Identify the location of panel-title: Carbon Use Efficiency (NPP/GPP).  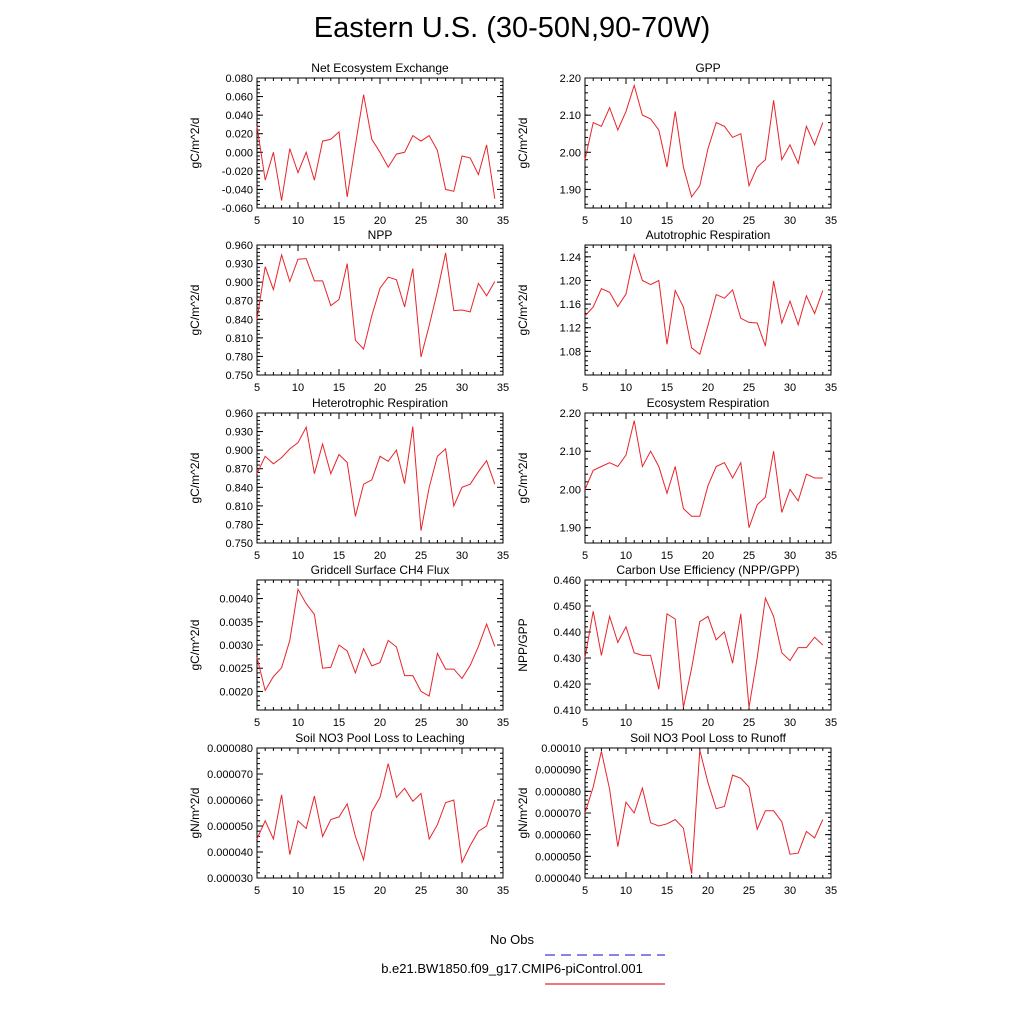
(707, 570).